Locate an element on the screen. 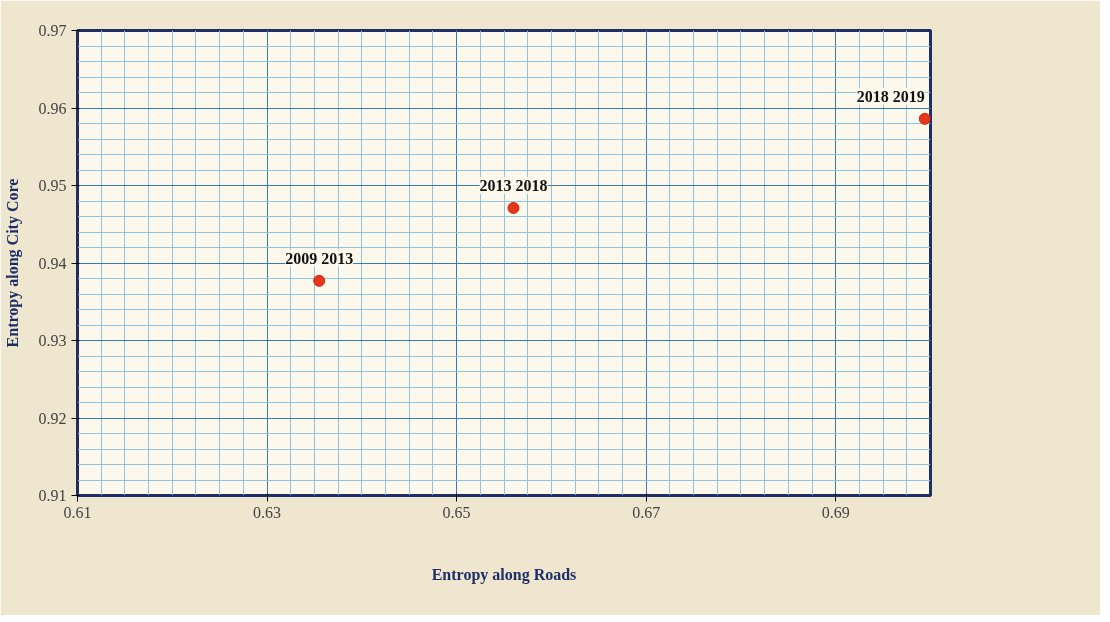 The height and width of the screenshot is (622, 1110). x-axis-title: Entropy along Roads is located at coordinates (504, 574).